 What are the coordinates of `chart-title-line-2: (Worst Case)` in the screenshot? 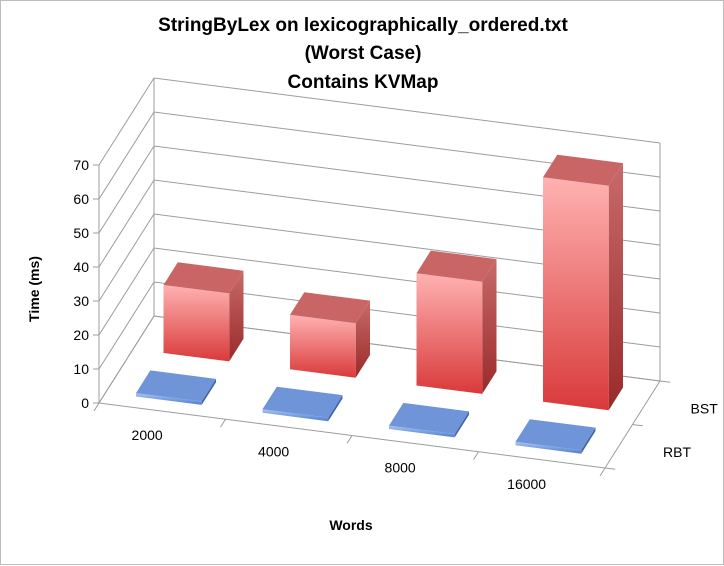 It's located at (363, 53).